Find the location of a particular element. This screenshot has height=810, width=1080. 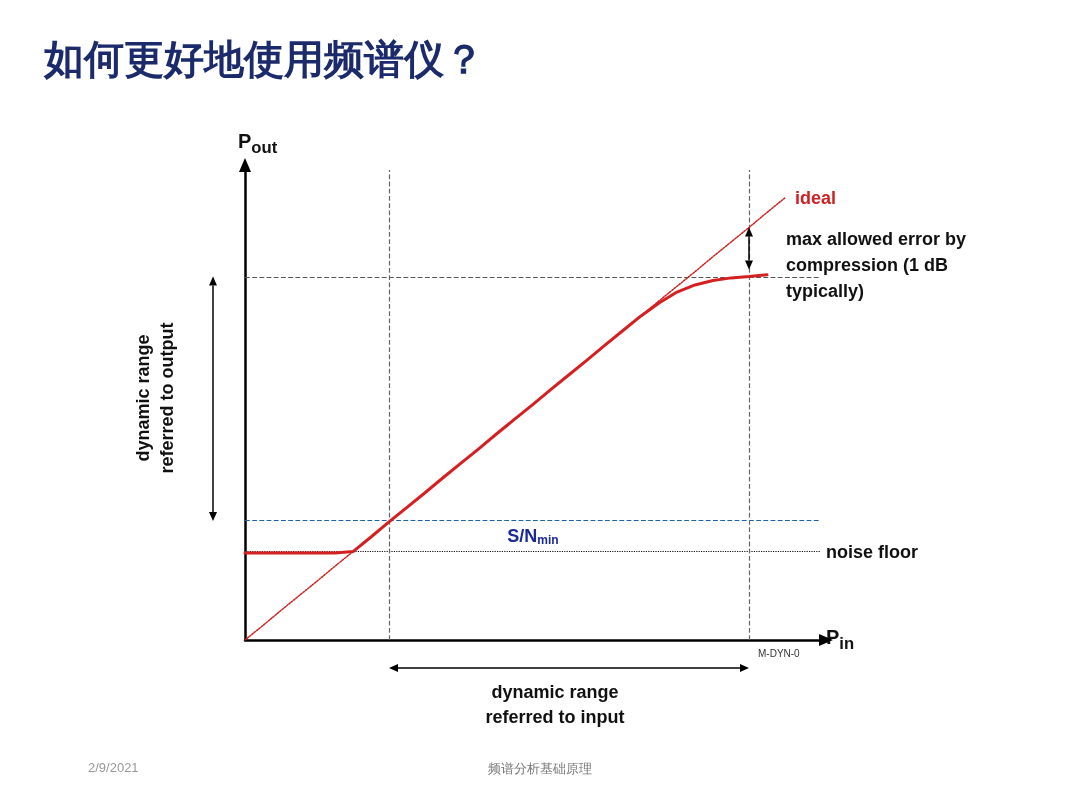

text: 频谱分析基础原理 is located at coordinates (540, 769).